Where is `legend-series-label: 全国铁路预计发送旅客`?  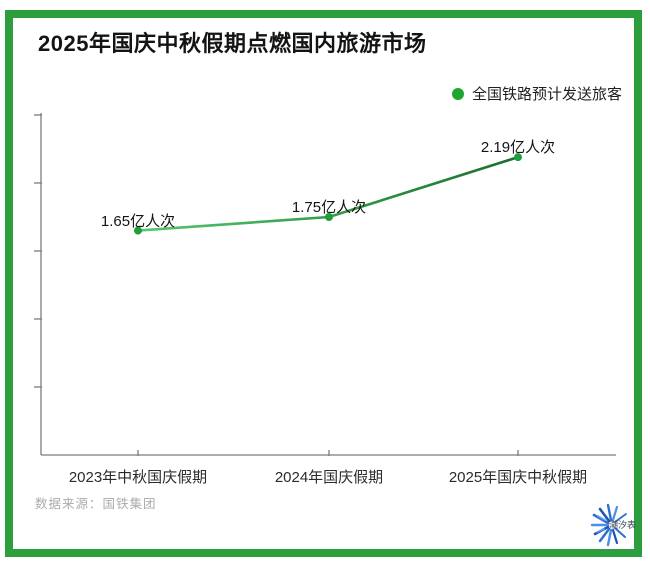
legend-series-label: 全国铁路预计发送旅客 is located at coordinates (546, 94).